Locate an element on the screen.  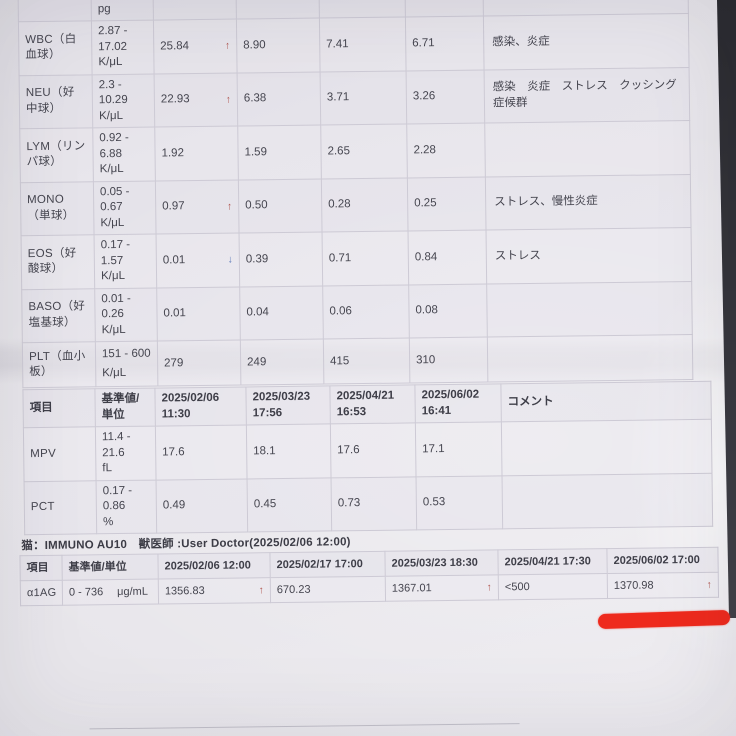
col-header-date: 2025/04/21 17:30 is located at coordinates (547, 561).